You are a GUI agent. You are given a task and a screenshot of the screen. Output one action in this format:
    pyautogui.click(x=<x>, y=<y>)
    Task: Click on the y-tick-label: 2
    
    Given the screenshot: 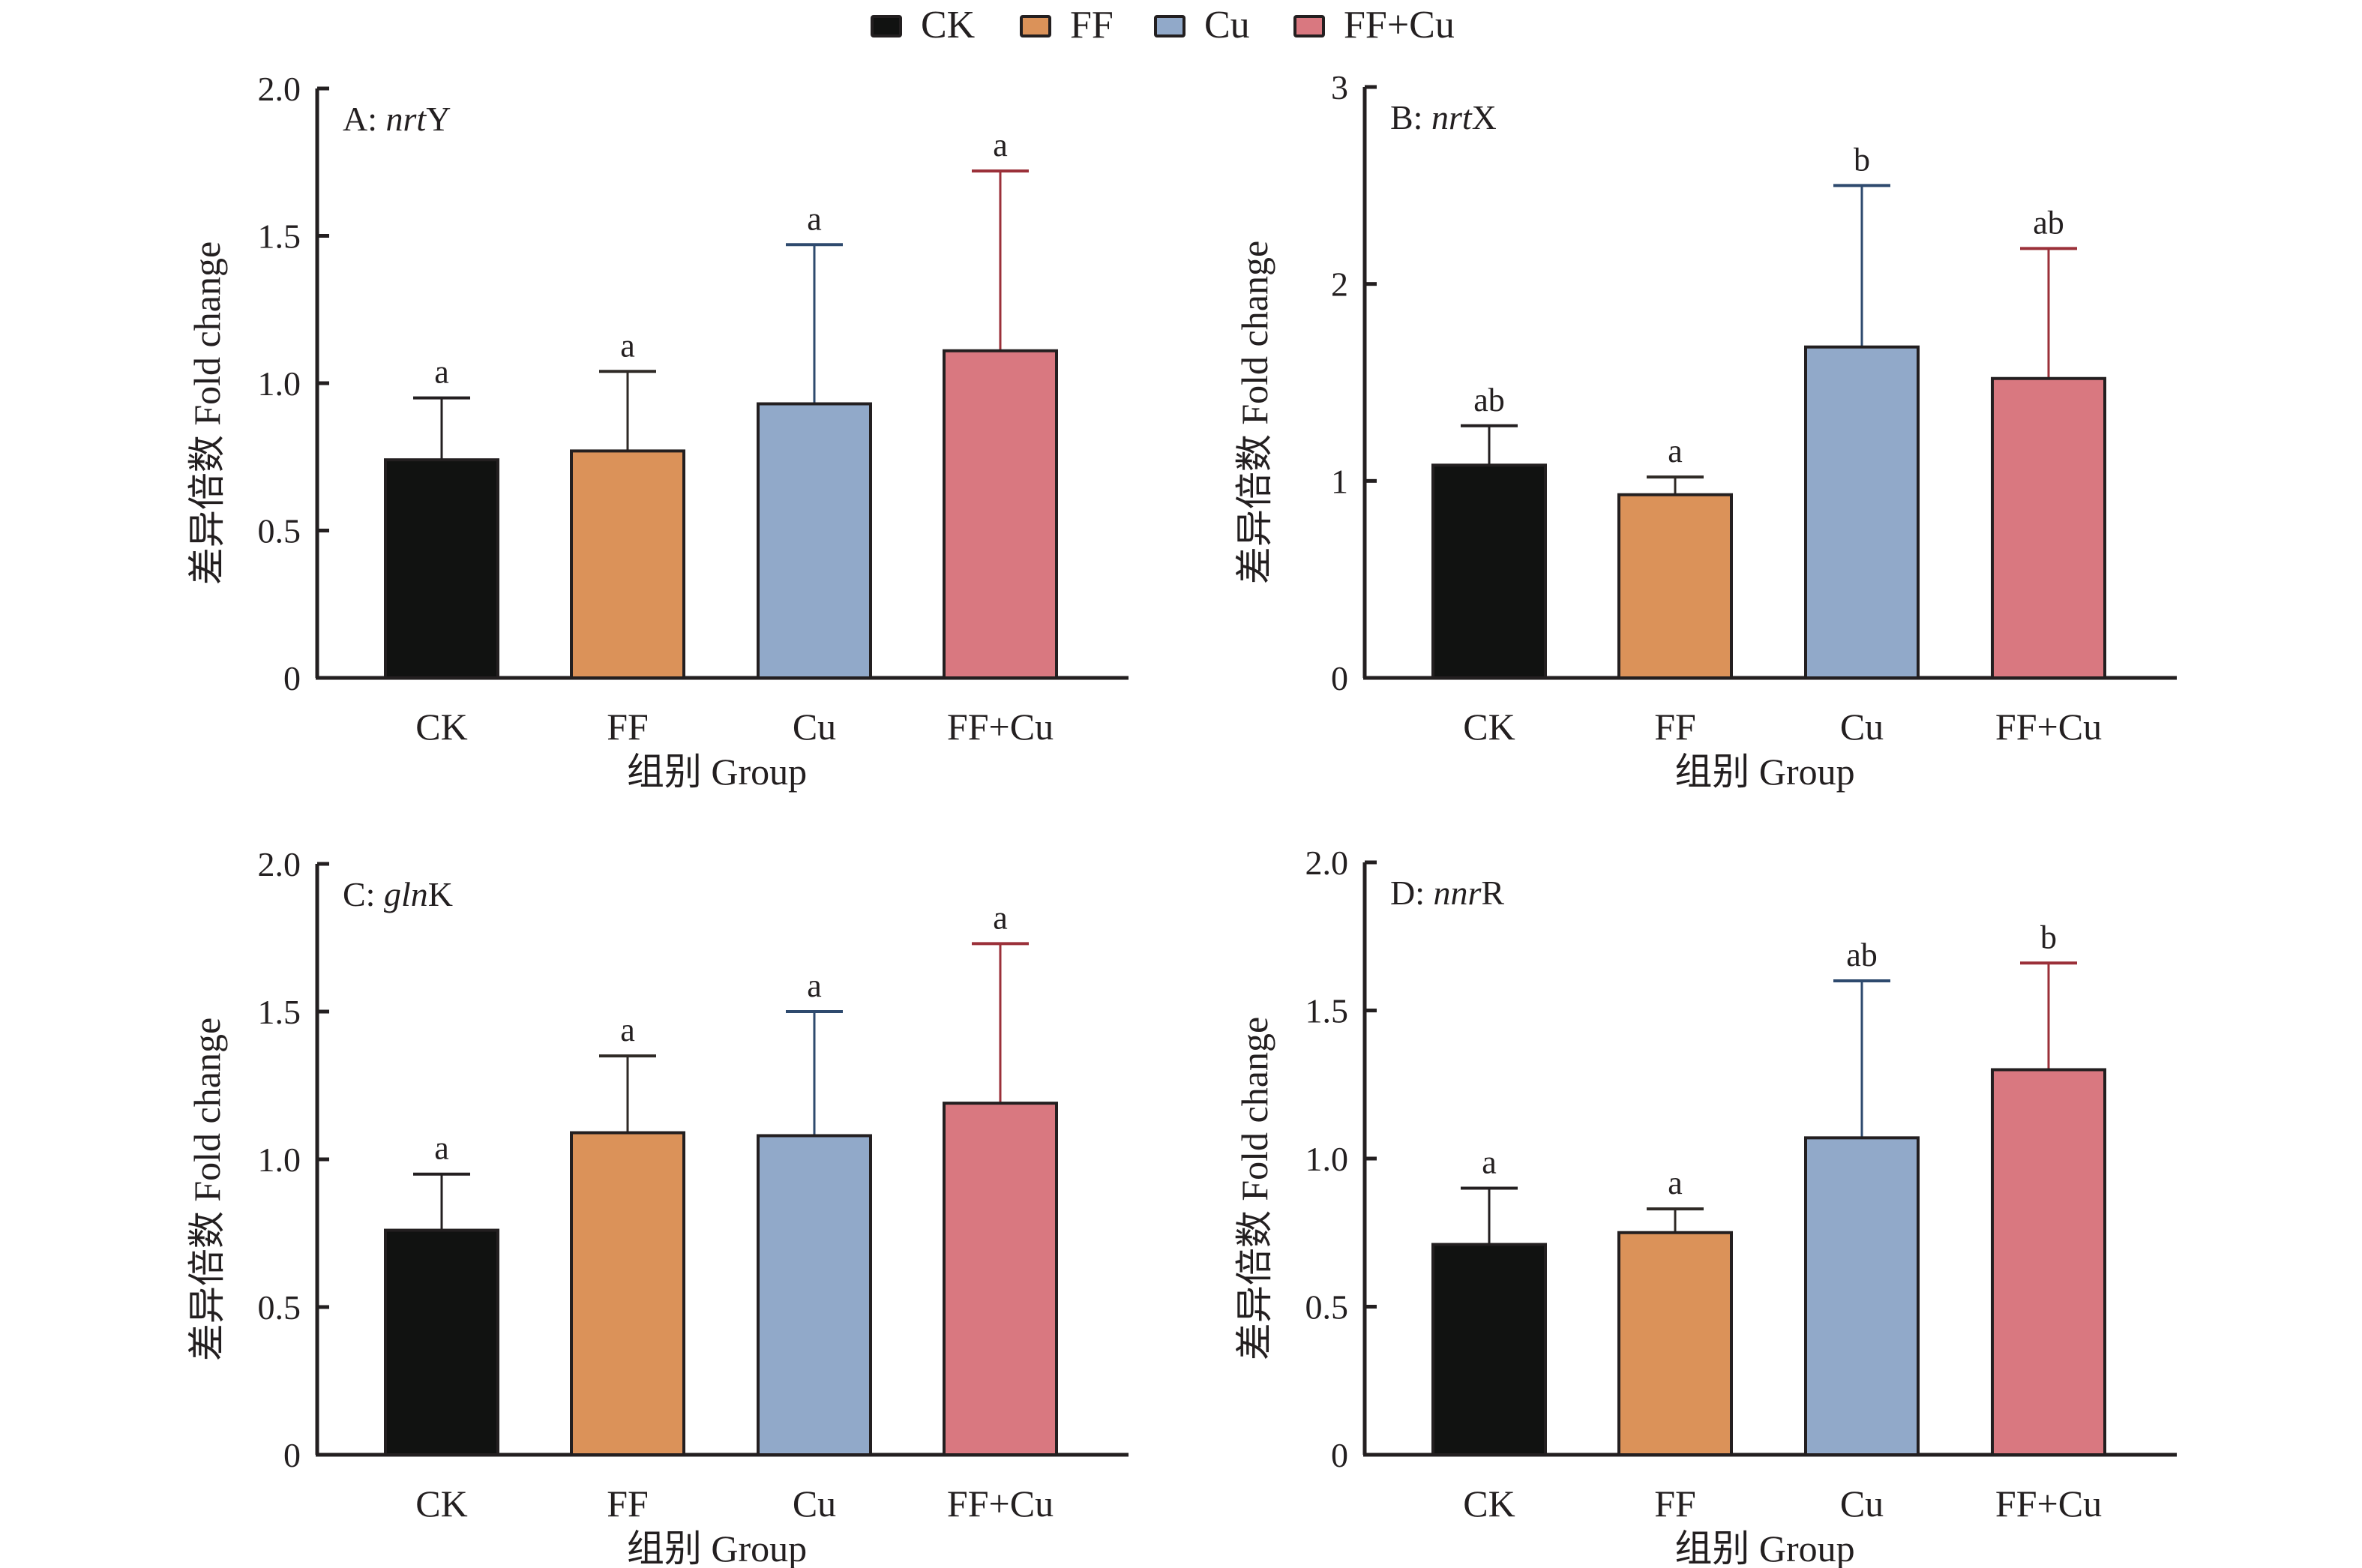 What is the action you would take?
    pyautogui.click(x=1339, y=284)
    